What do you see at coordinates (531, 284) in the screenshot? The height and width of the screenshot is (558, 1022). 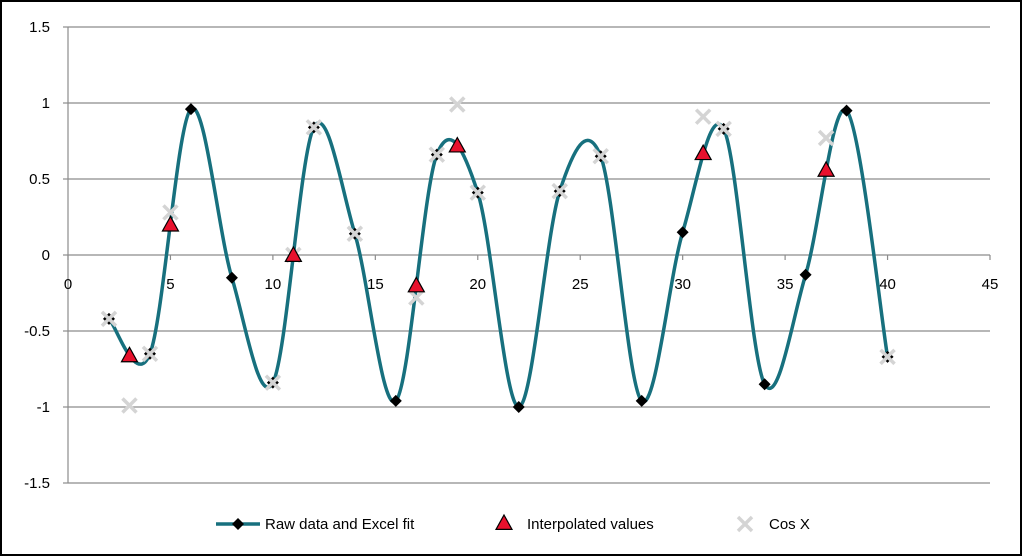 I see `x-tick-labels: 0 5 10 15 20 25 30 35 40 45` at bounding box center [531, 284].